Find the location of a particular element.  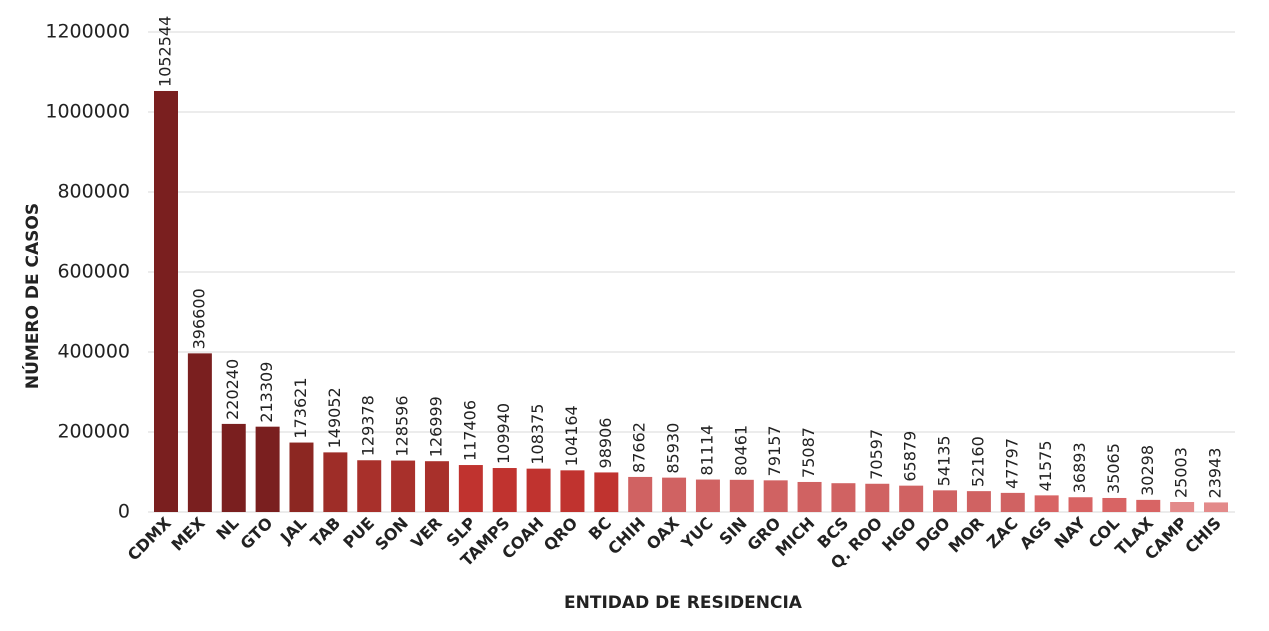

value-label: 47797 is located at coordinates (1011, 463).